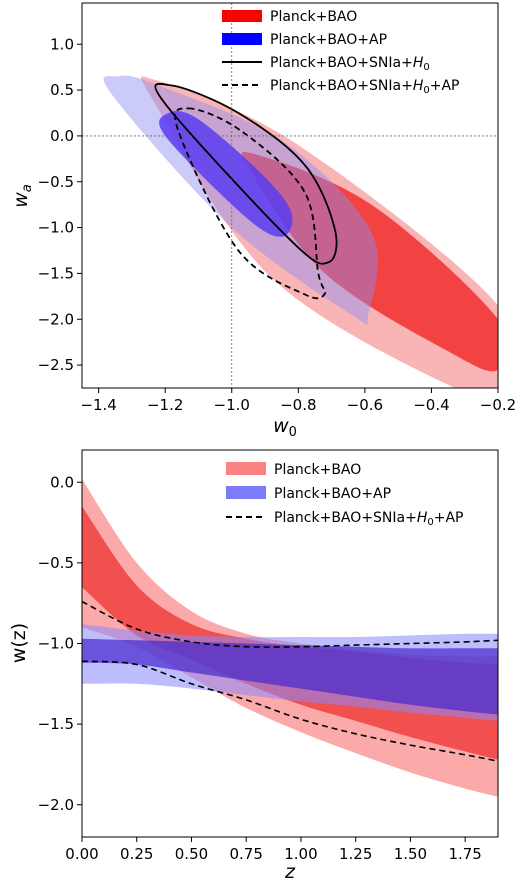  I want to click on red-1sigma-region, so click(369, 262).